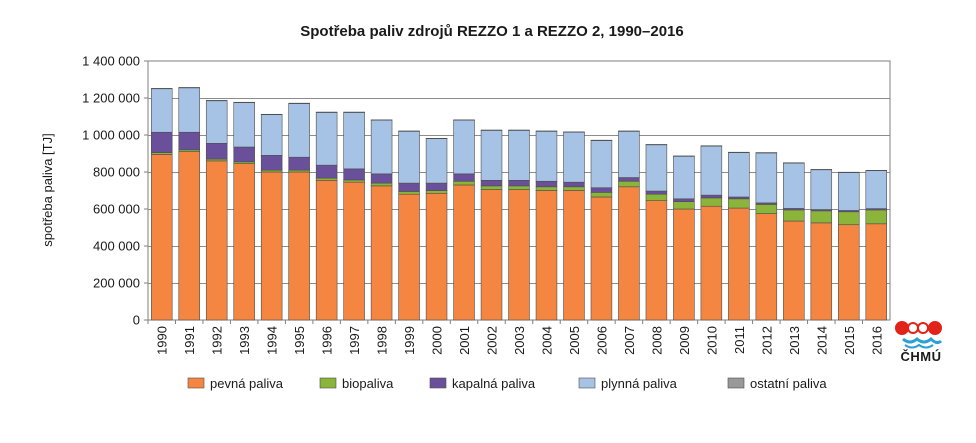 The width and height of the screenshot is (976, 443). Describe the element at coordinates (368, 383) in the screenshot. I see `legend-label: biopaliva` at that location.